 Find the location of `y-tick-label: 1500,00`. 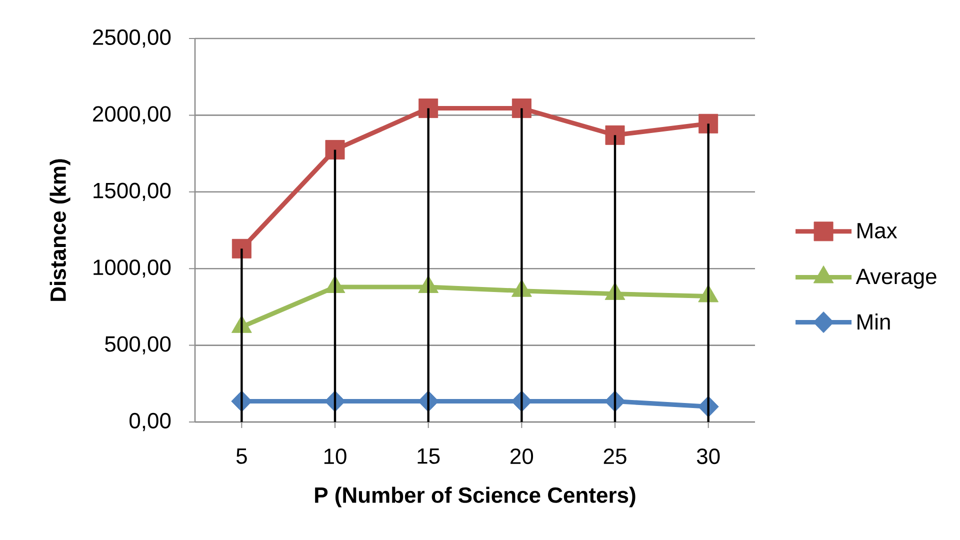

y-tick-label: 1500,00 is located at coordinates (132, 191).